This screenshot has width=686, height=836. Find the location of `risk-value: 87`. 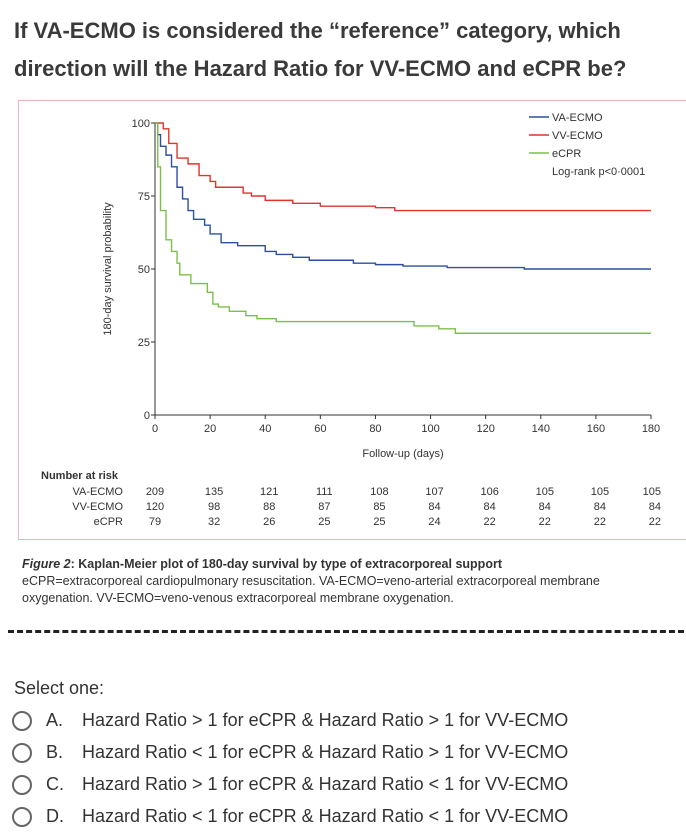

risk-value: 87 is located at coordinates (324, 507).